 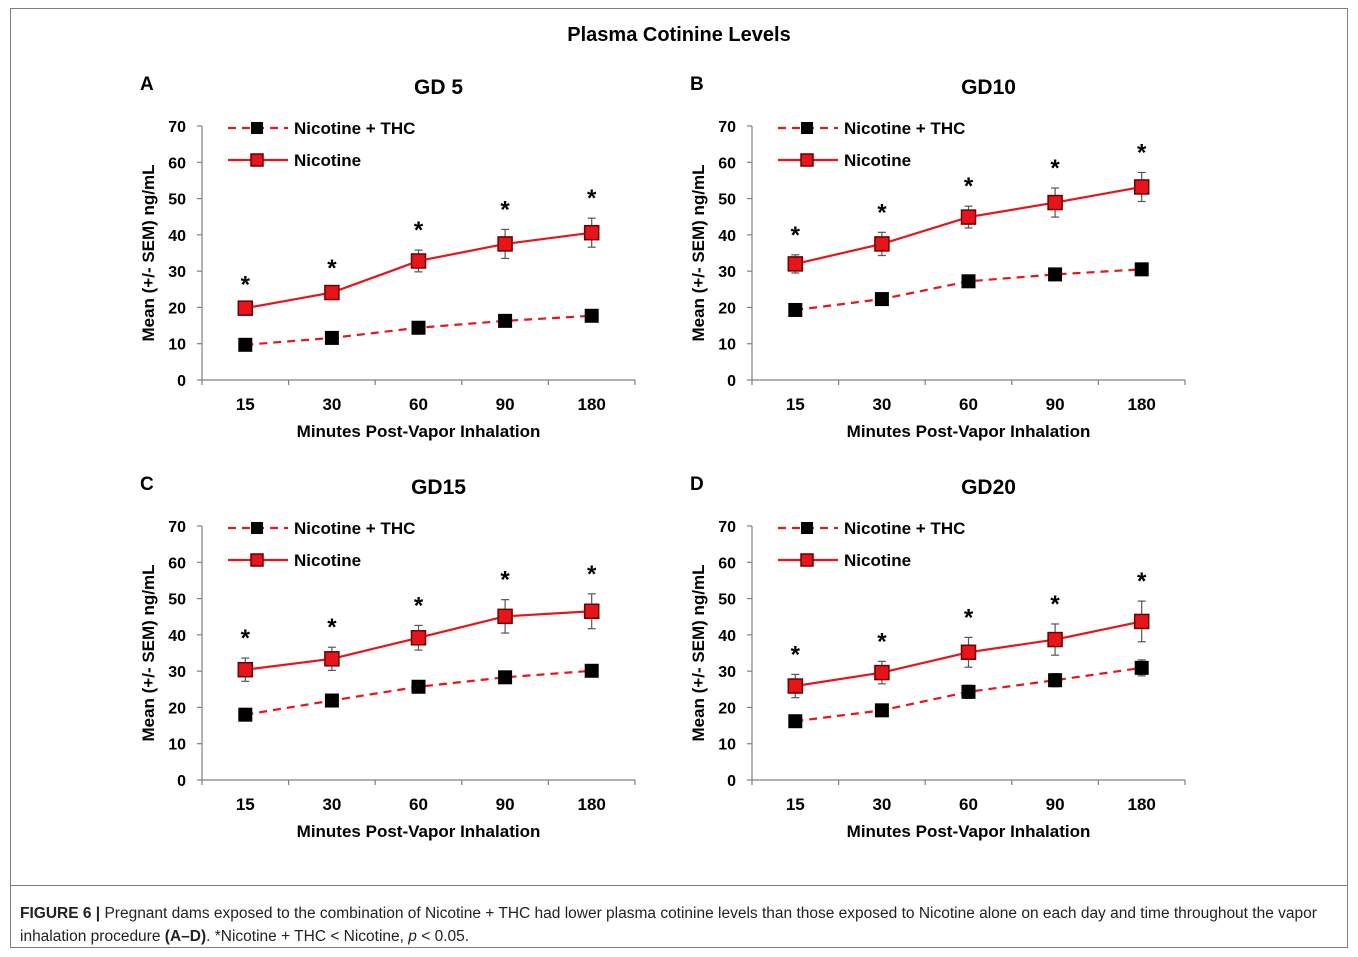 I want to click on panel-letter: A, so click(x=147, y=84).